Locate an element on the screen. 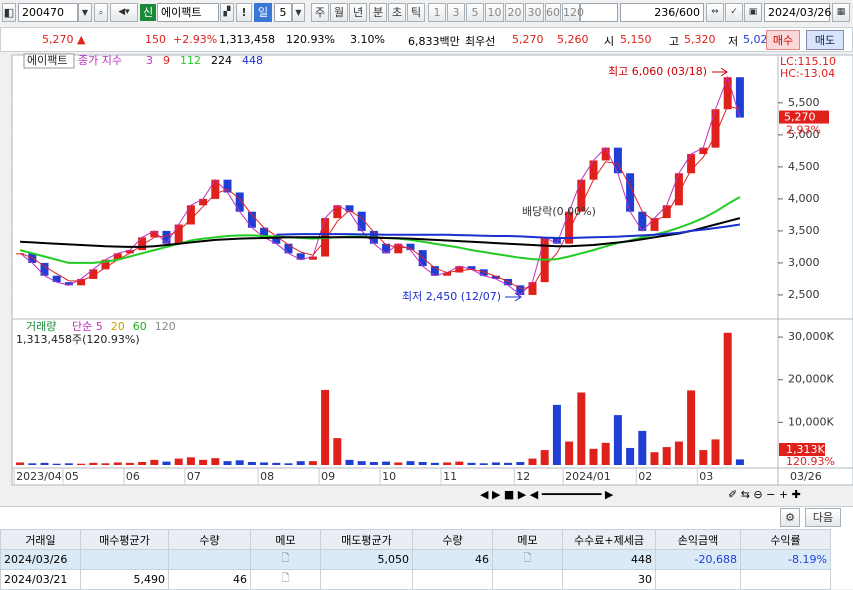 The height and width of the screenshot is (590, 853). date-input: 2024/03/26 is located at coordinates (797, 12).